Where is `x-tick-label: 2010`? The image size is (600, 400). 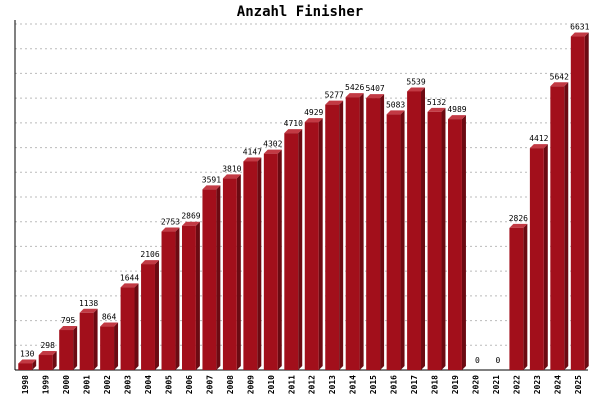 x-tick-label: 2010 is located at coordinates (271, 384).